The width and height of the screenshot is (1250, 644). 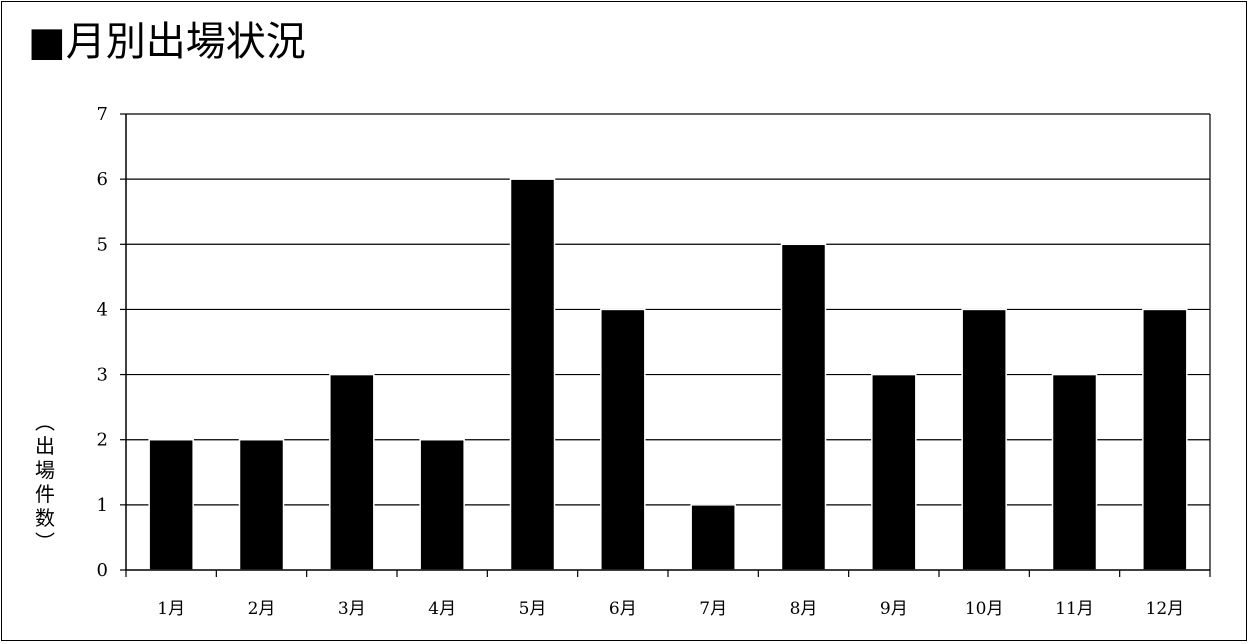 What do you see at coordinates (167, 42) in the screenshot?
I see `chart-title: ■月別出場状況` at bounding box center [167, 42].